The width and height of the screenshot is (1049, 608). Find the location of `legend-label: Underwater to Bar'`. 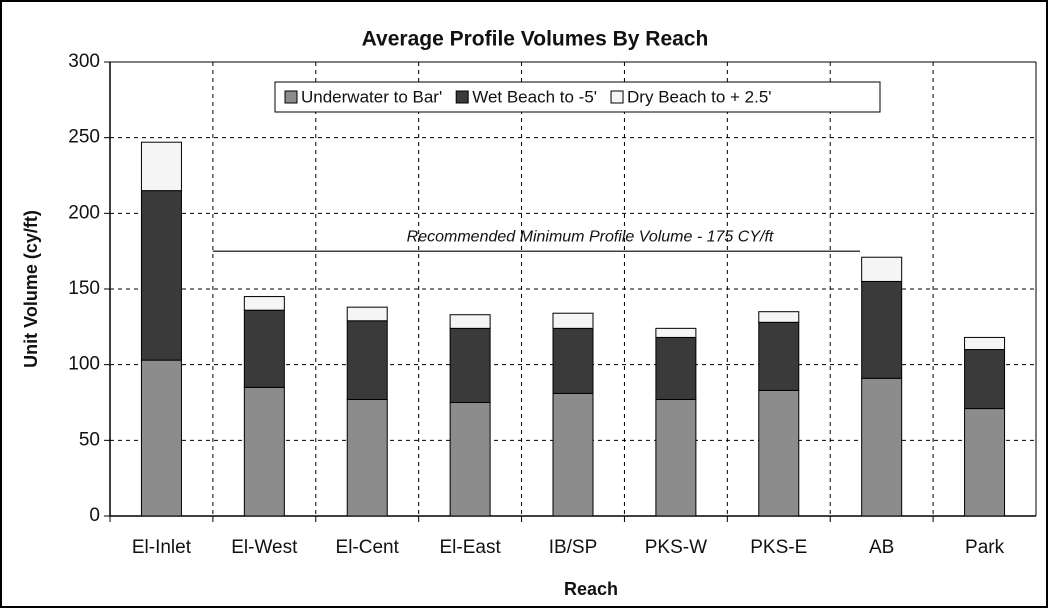

legend-label: Underwater to Bar' is located at coordinates (371, 96).